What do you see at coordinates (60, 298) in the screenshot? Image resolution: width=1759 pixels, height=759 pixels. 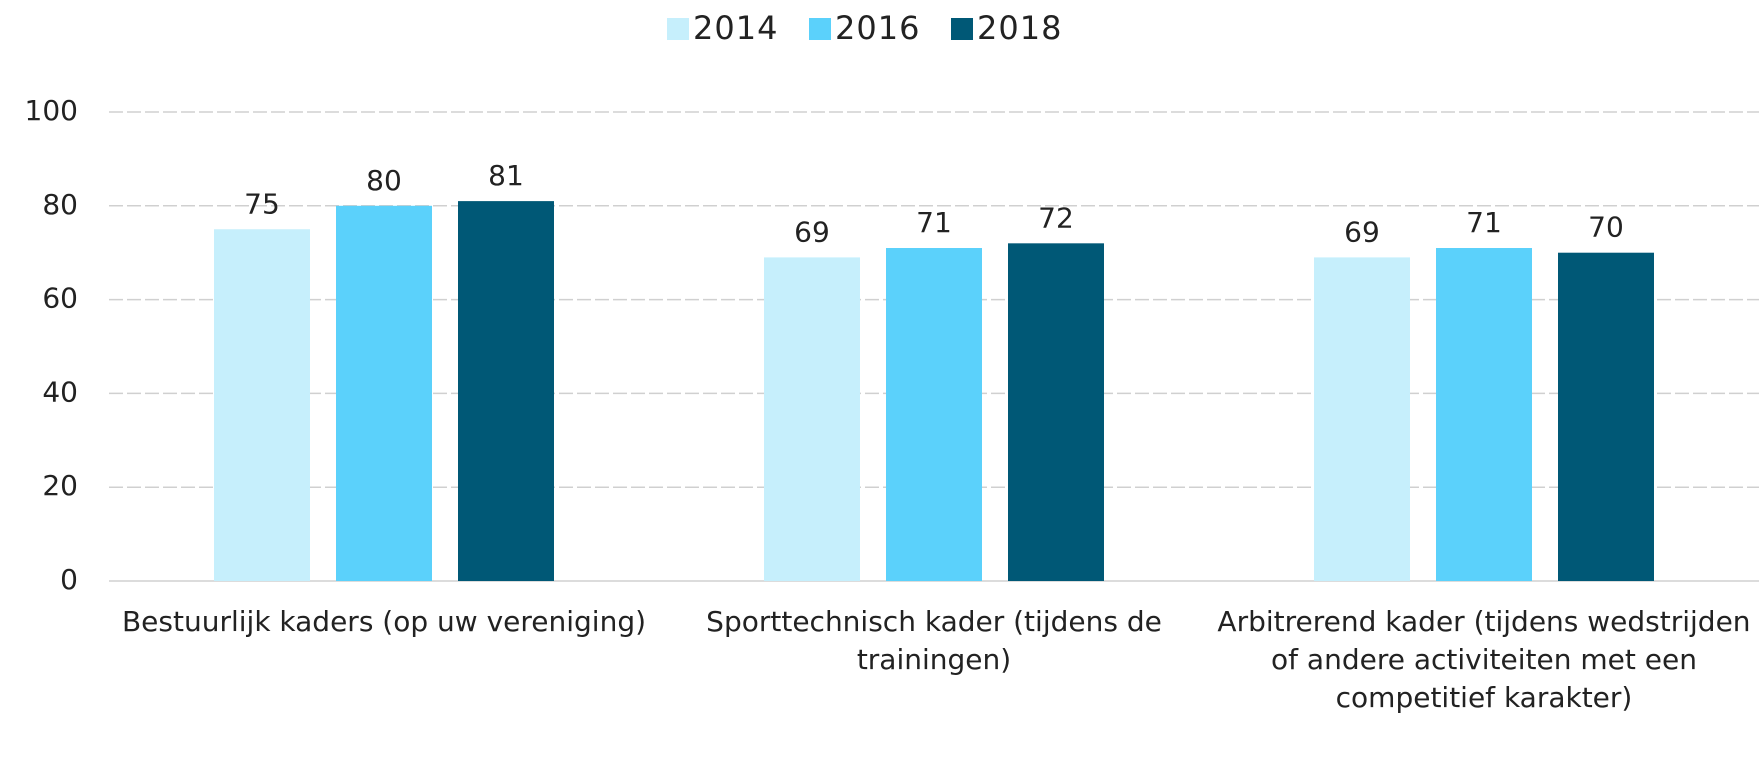 I see `y-tick-label: 60` at bounding box center [60, 298].